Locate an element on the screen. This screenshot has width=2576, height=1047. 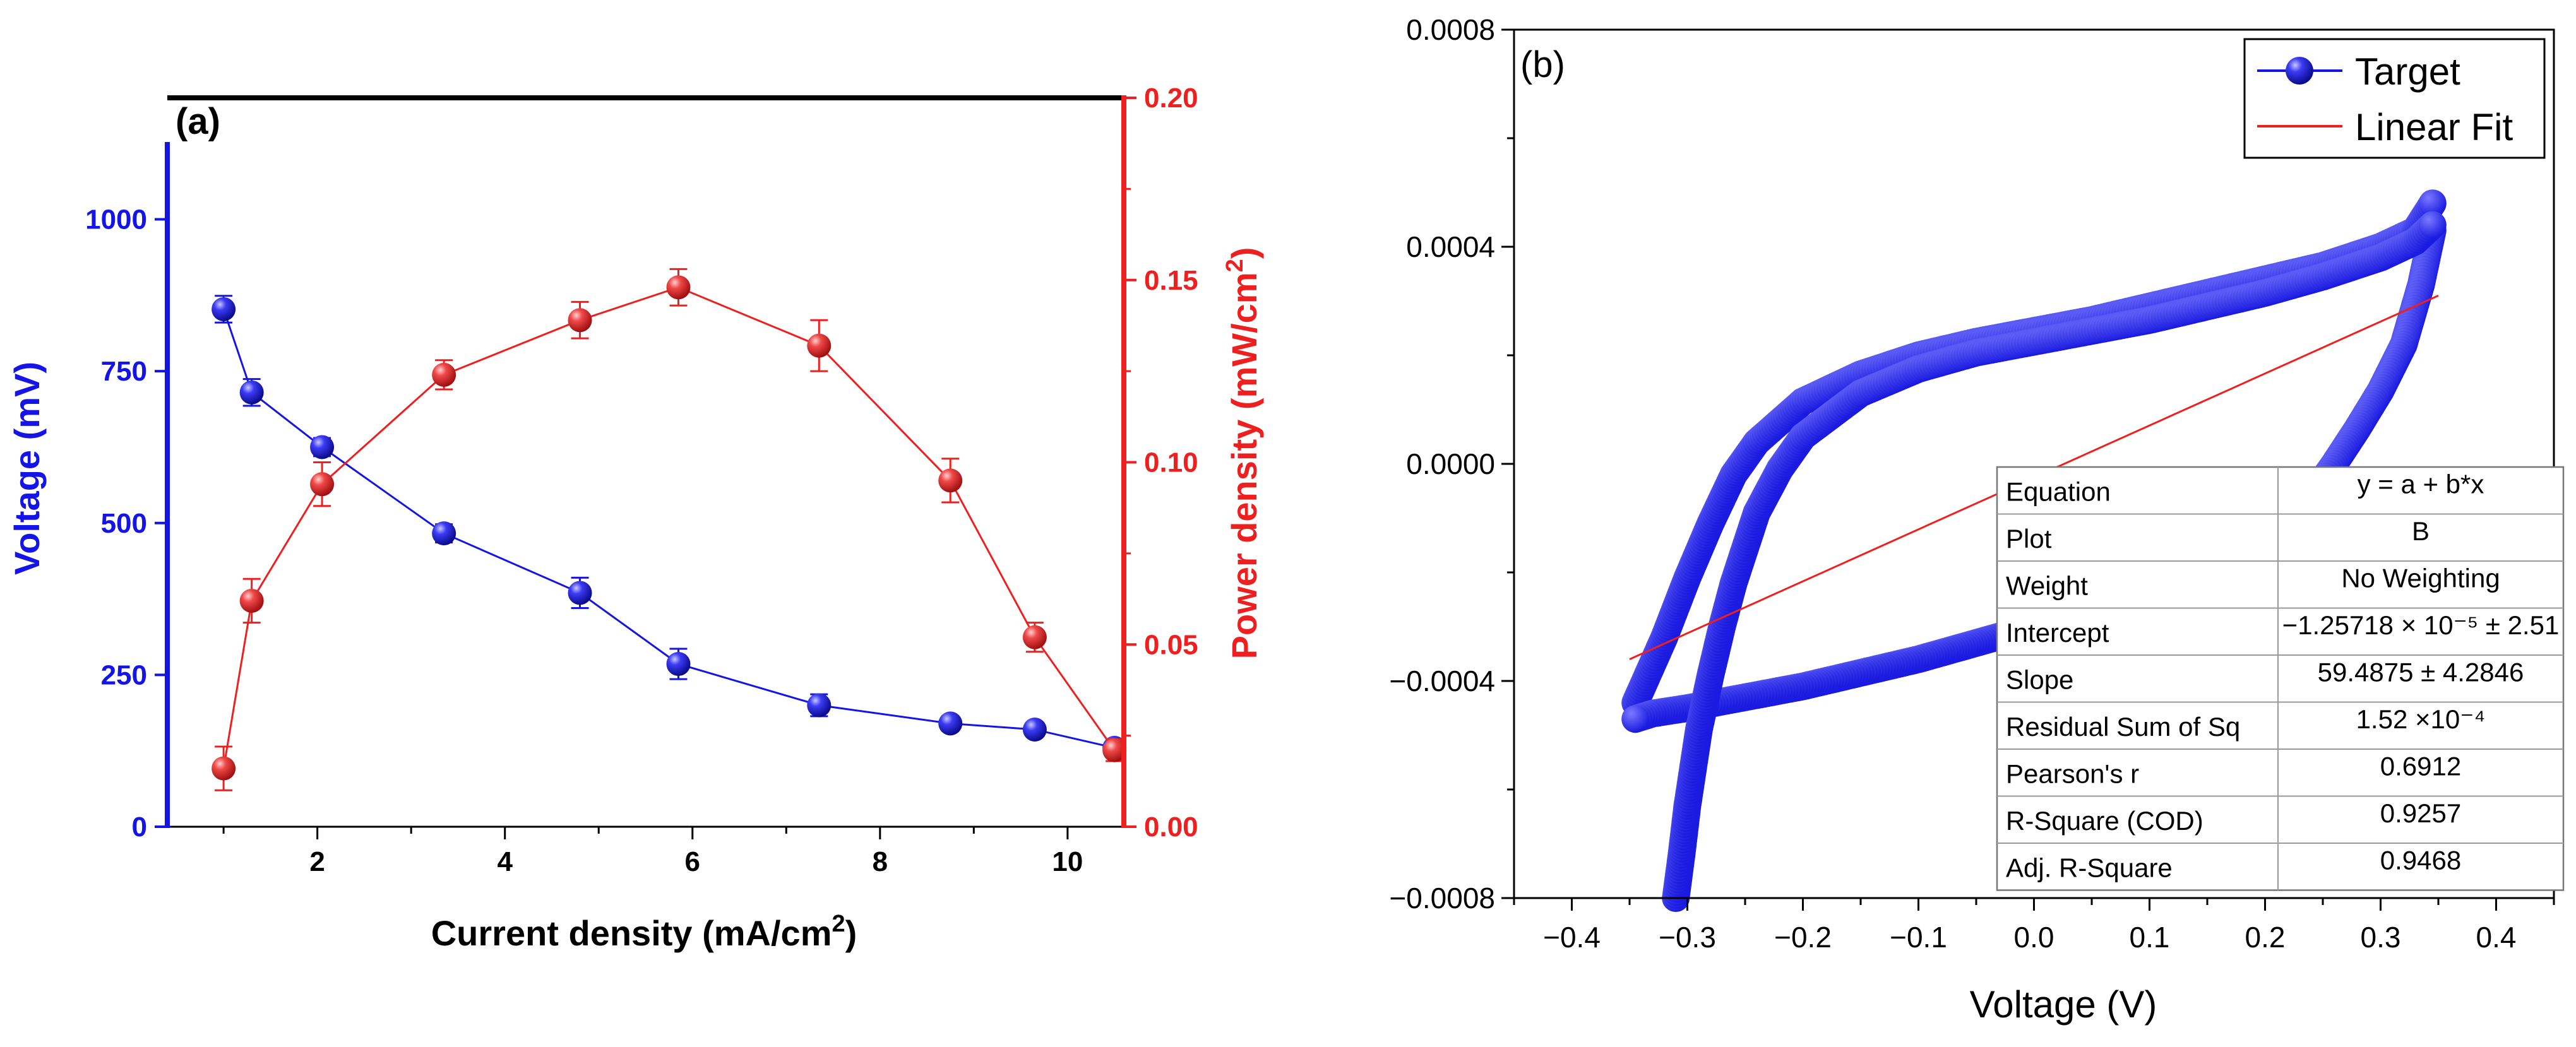
fit-stats-key: Plot is located at coordinates (2029, 538).